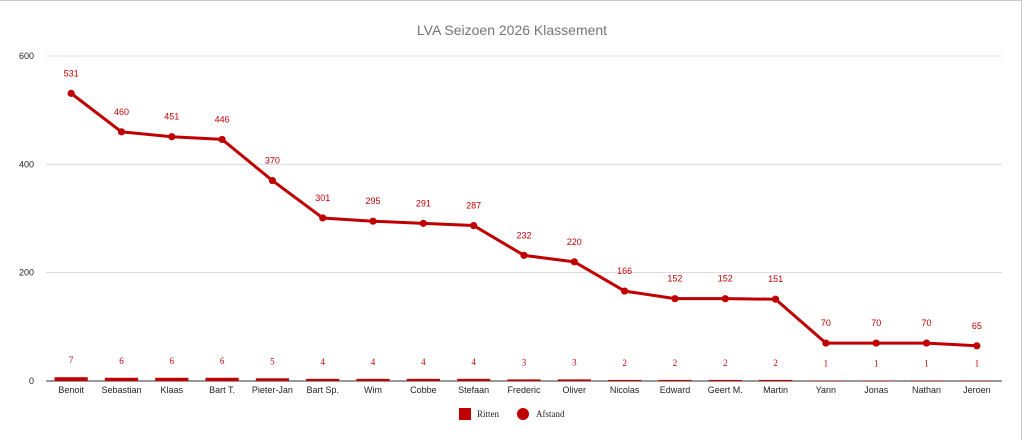 This screenshot has height=442, width=1024. What do you see at coordinates (473, 390) in the screenshot?
I see `x-tick-label: Stefaan` at bounding box center [473, 390].